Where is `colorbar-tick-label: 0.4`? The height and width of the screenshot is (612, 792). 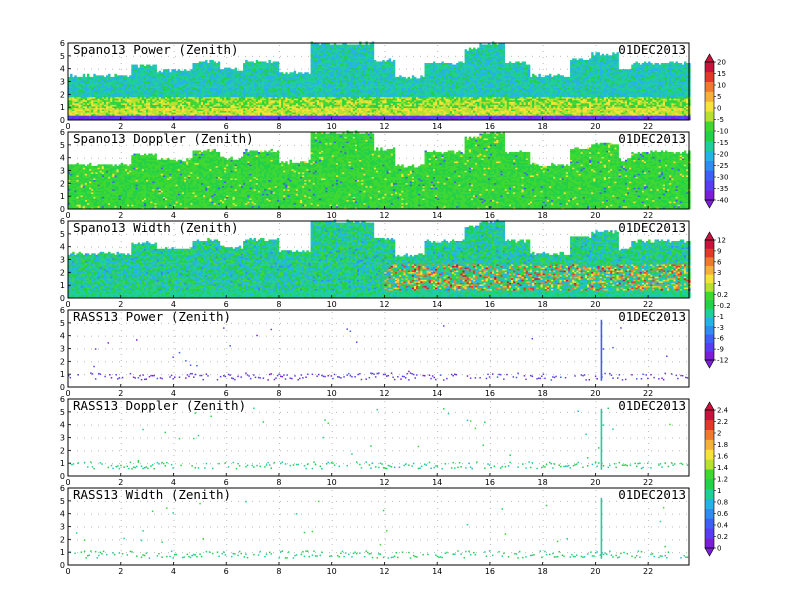
colorbar-tick-label: 0.4 is located at coordinates (723, 526).